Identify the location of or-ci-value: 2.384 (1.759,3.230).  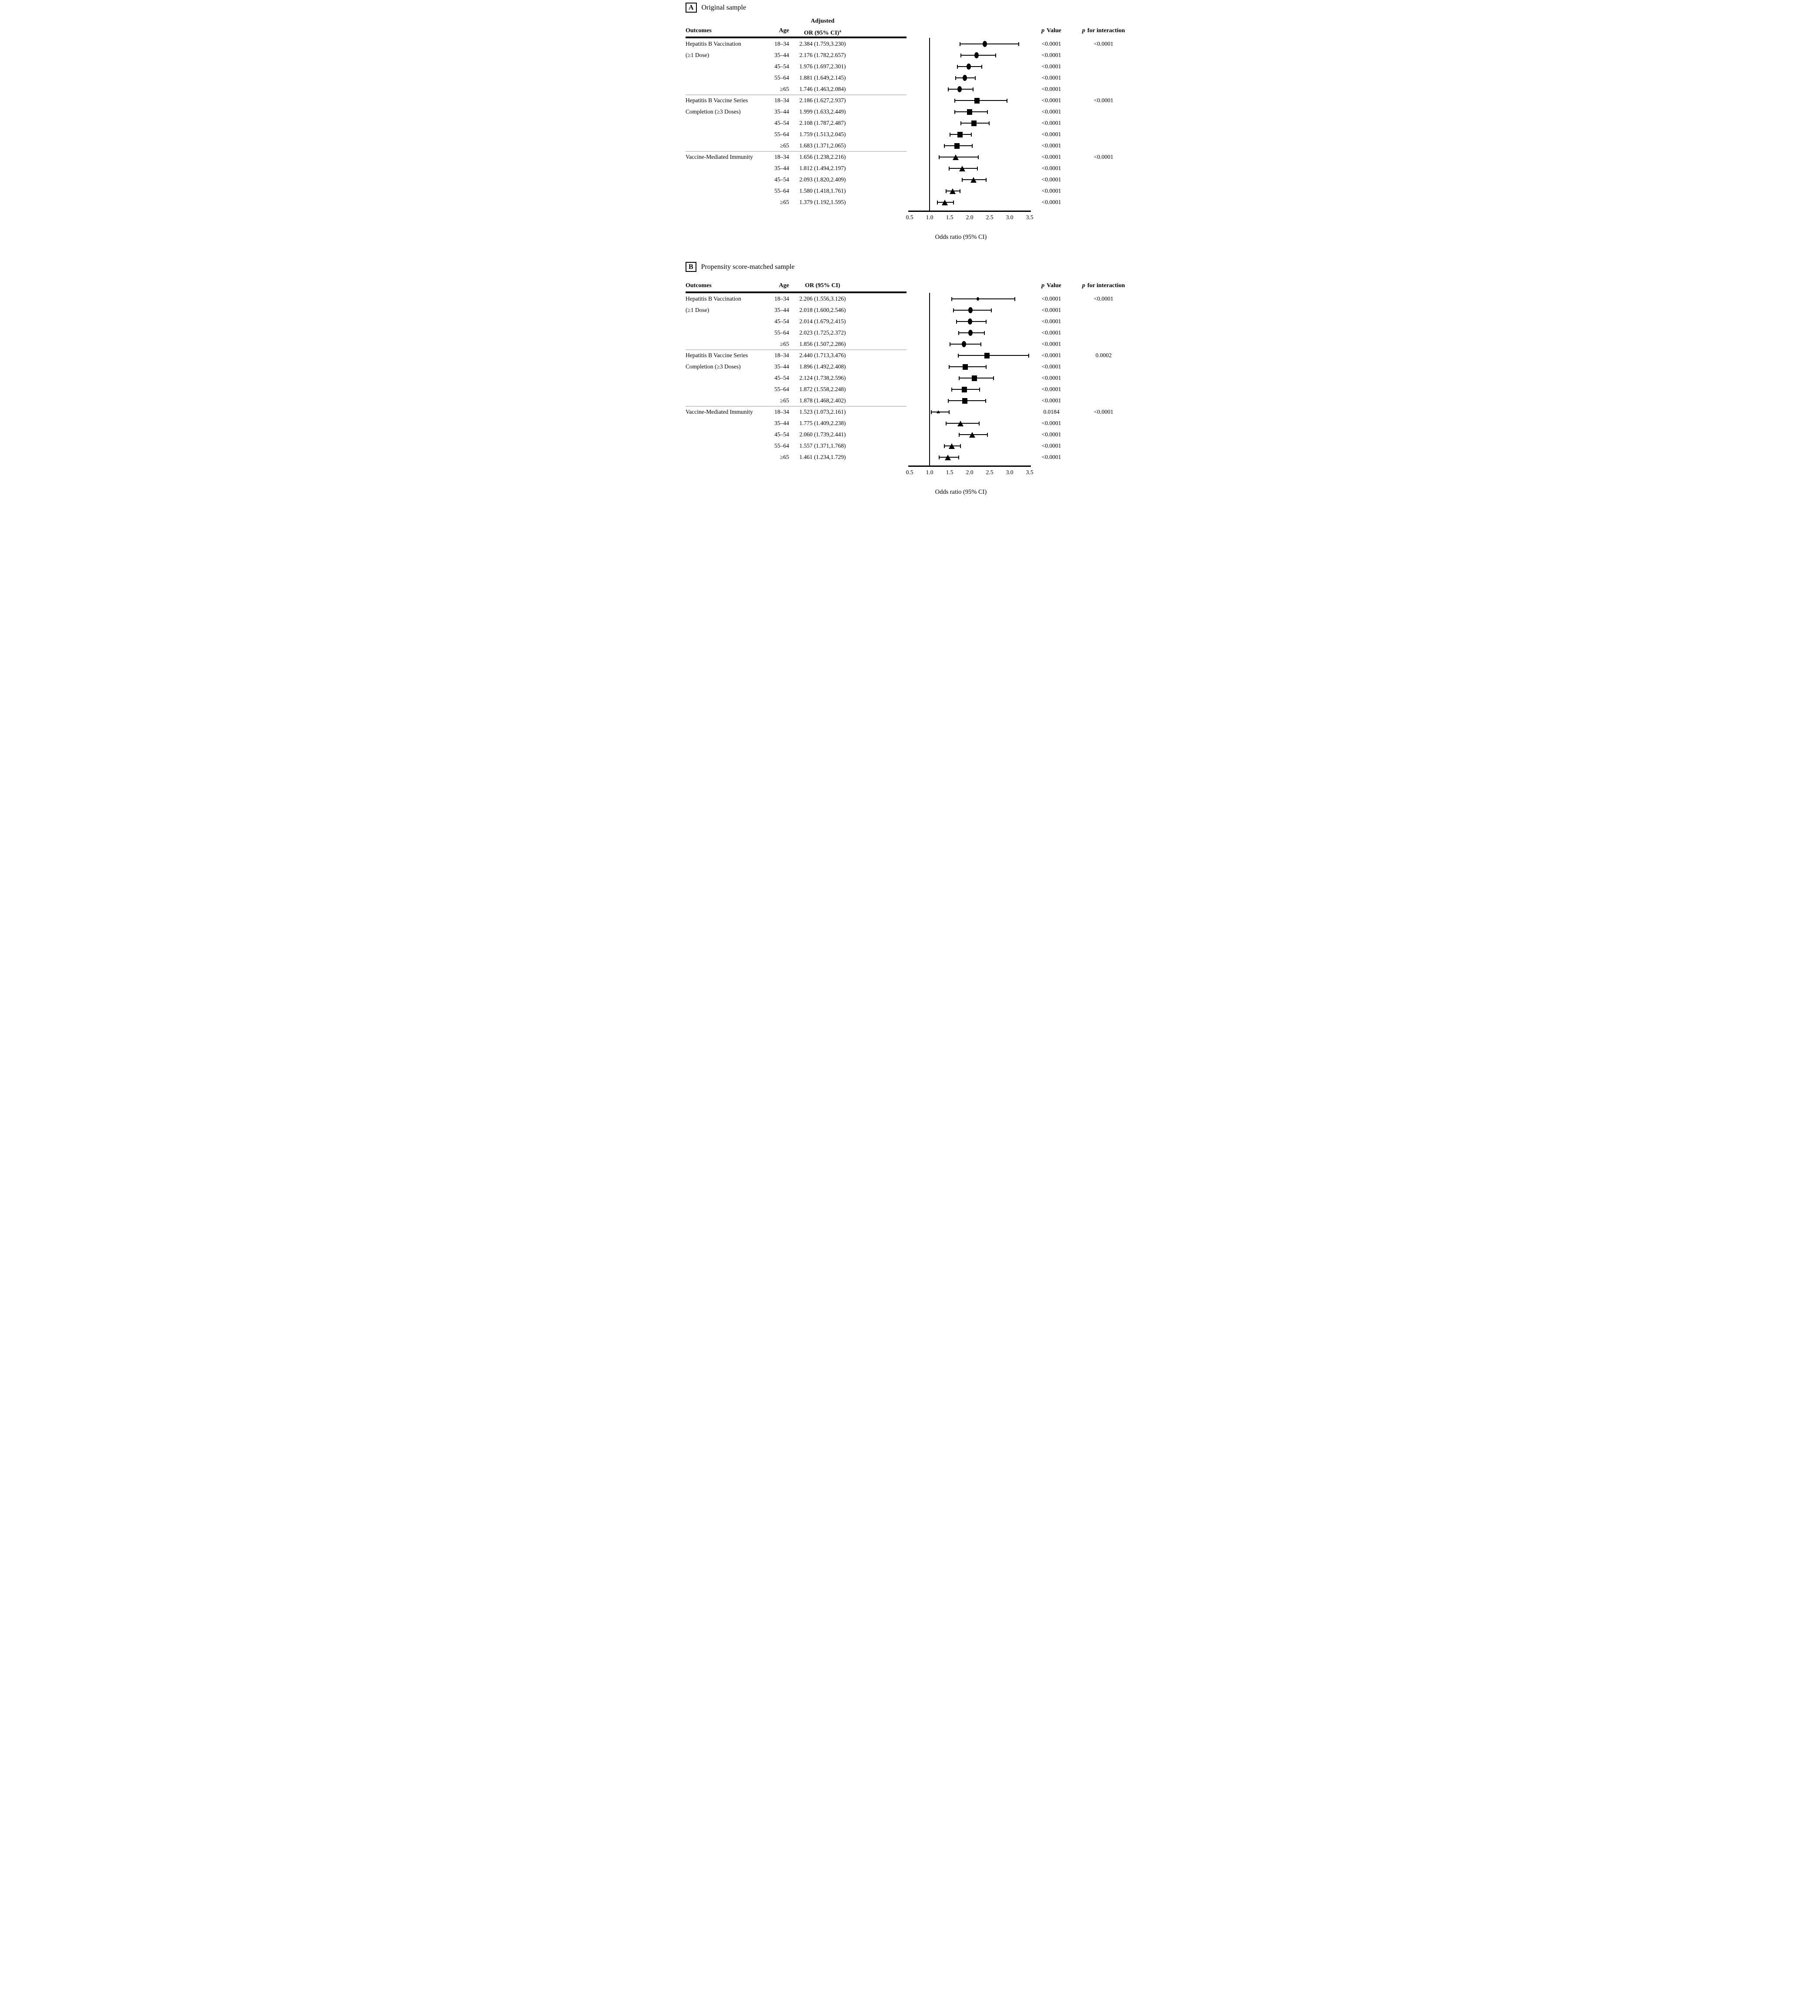
(822, 43).